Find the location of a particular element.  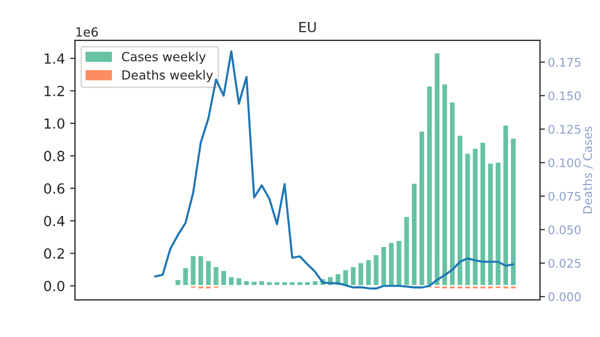

legend-label: Deaths weekly is located at coordinates (167, 76).